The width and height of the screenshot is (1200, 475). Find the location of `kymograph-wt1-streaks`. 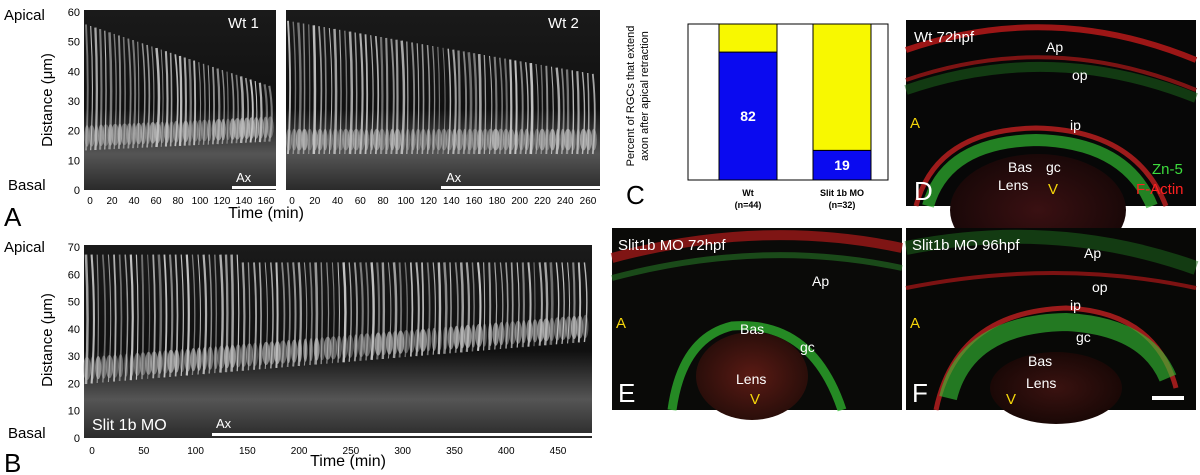

kymograph-wt1-streaks is located at coordinates (179, 87).